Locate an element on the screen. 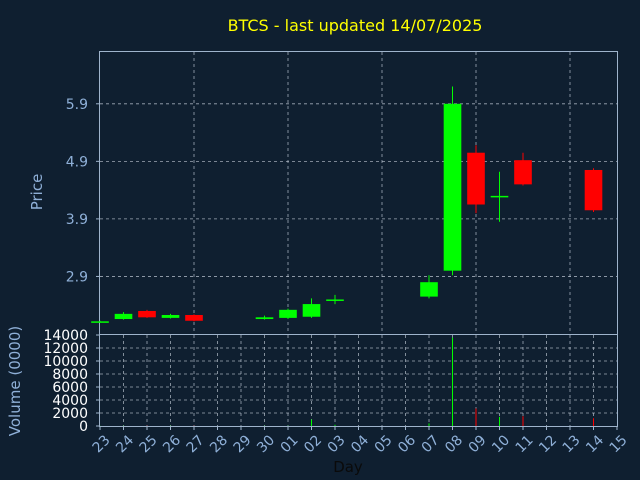  price-tick-label: 4.9 is located at coordinates (77, 162).